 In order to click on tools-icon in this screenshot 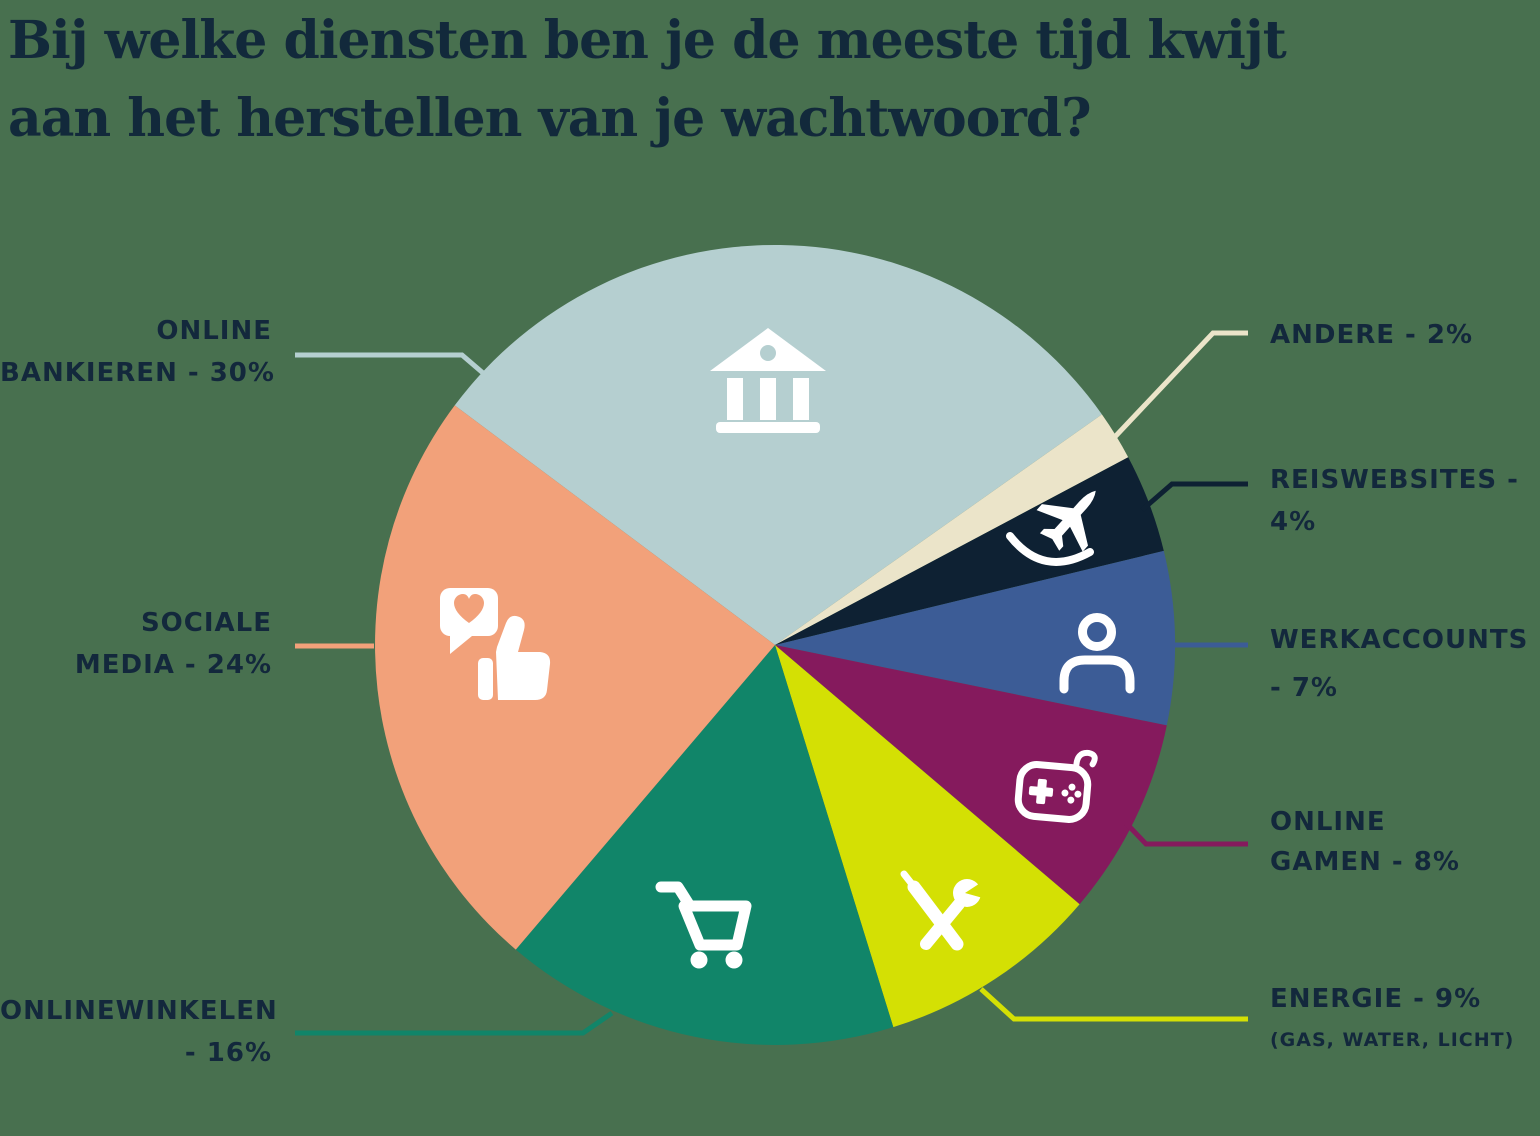, I will do `click(945, 910)`.